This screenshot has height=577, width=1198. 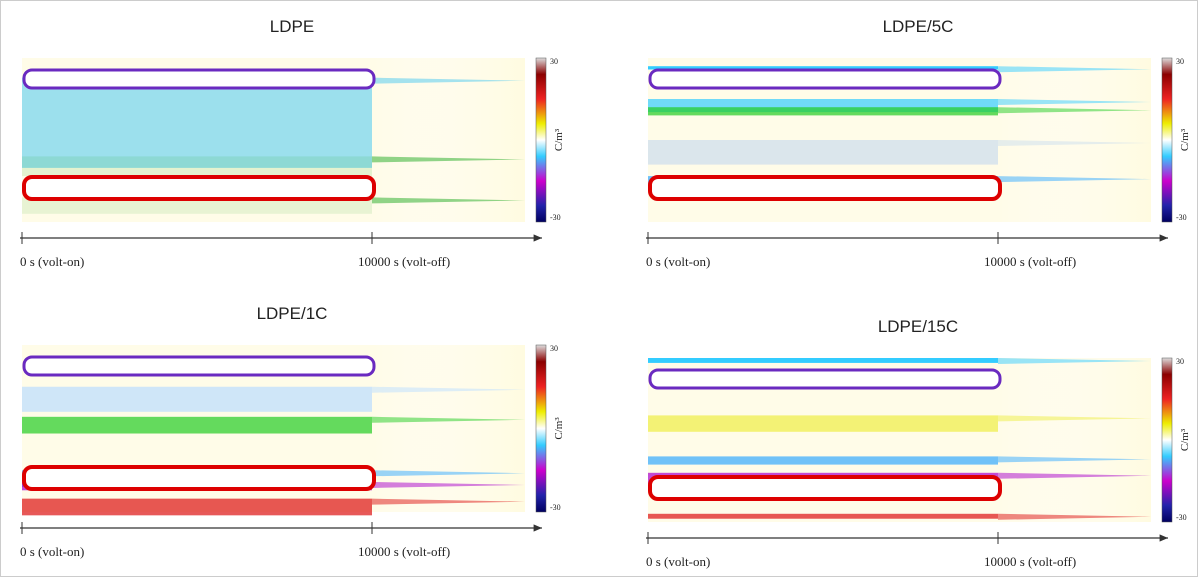 I want to click on panel-title: LDPE/1C, so click(x=292, y=313).